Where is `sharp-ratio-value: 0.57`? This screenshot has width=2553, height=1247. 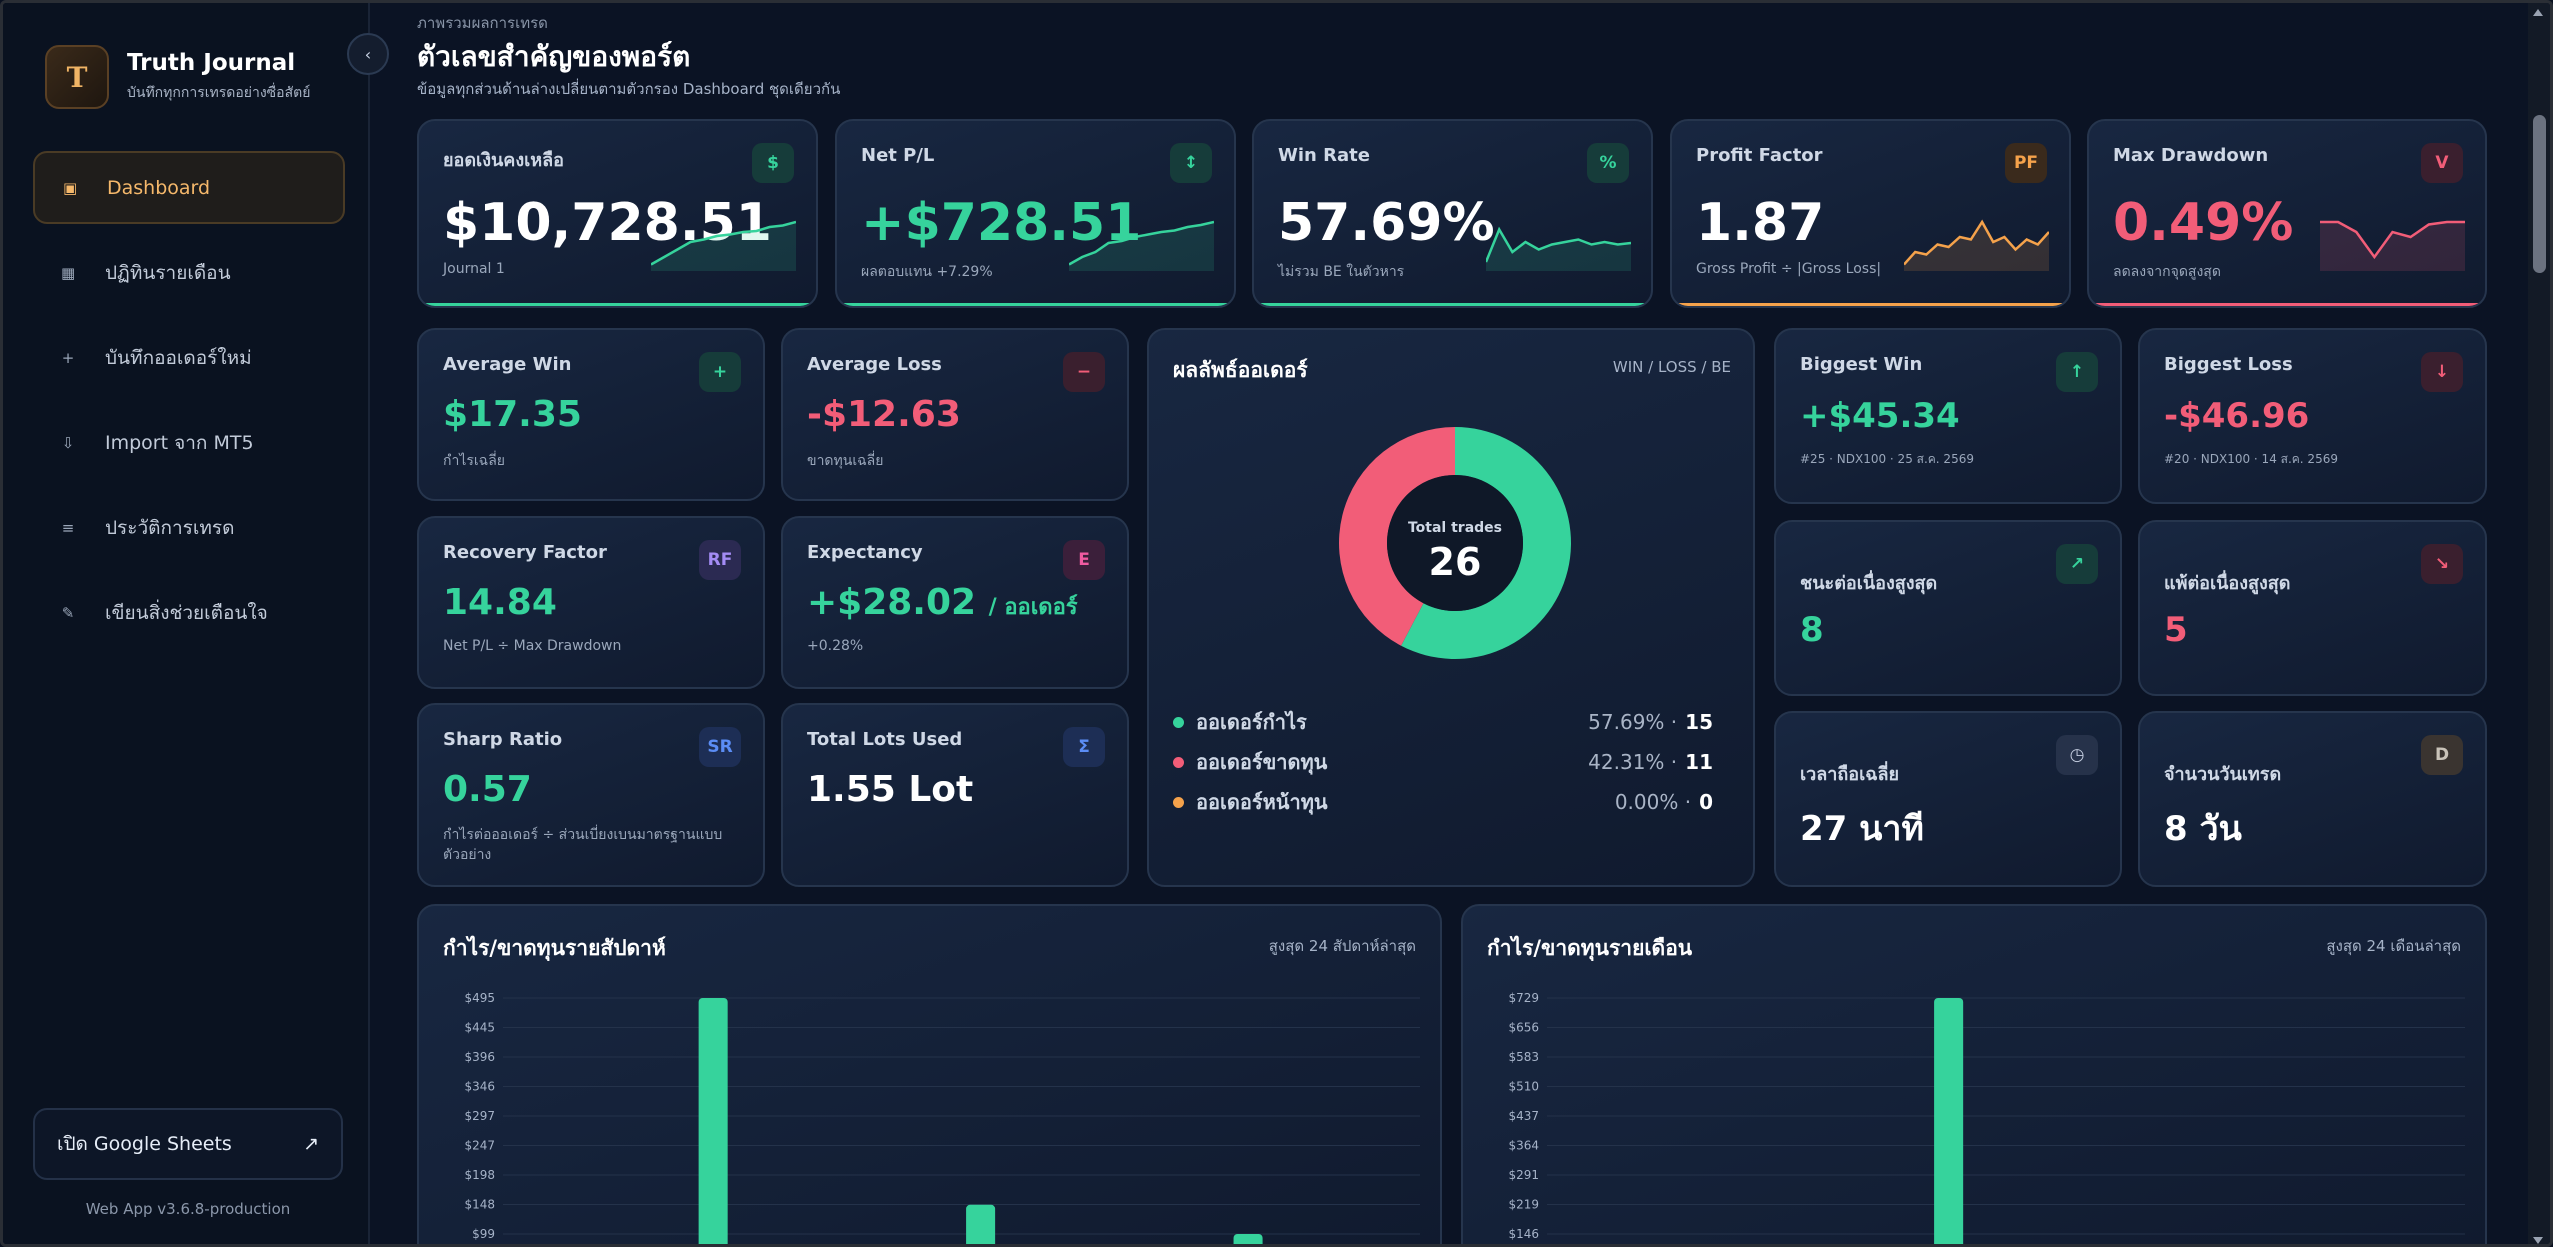 sharp-ratio-value: 0.57 is located at coordinates (487, 789).